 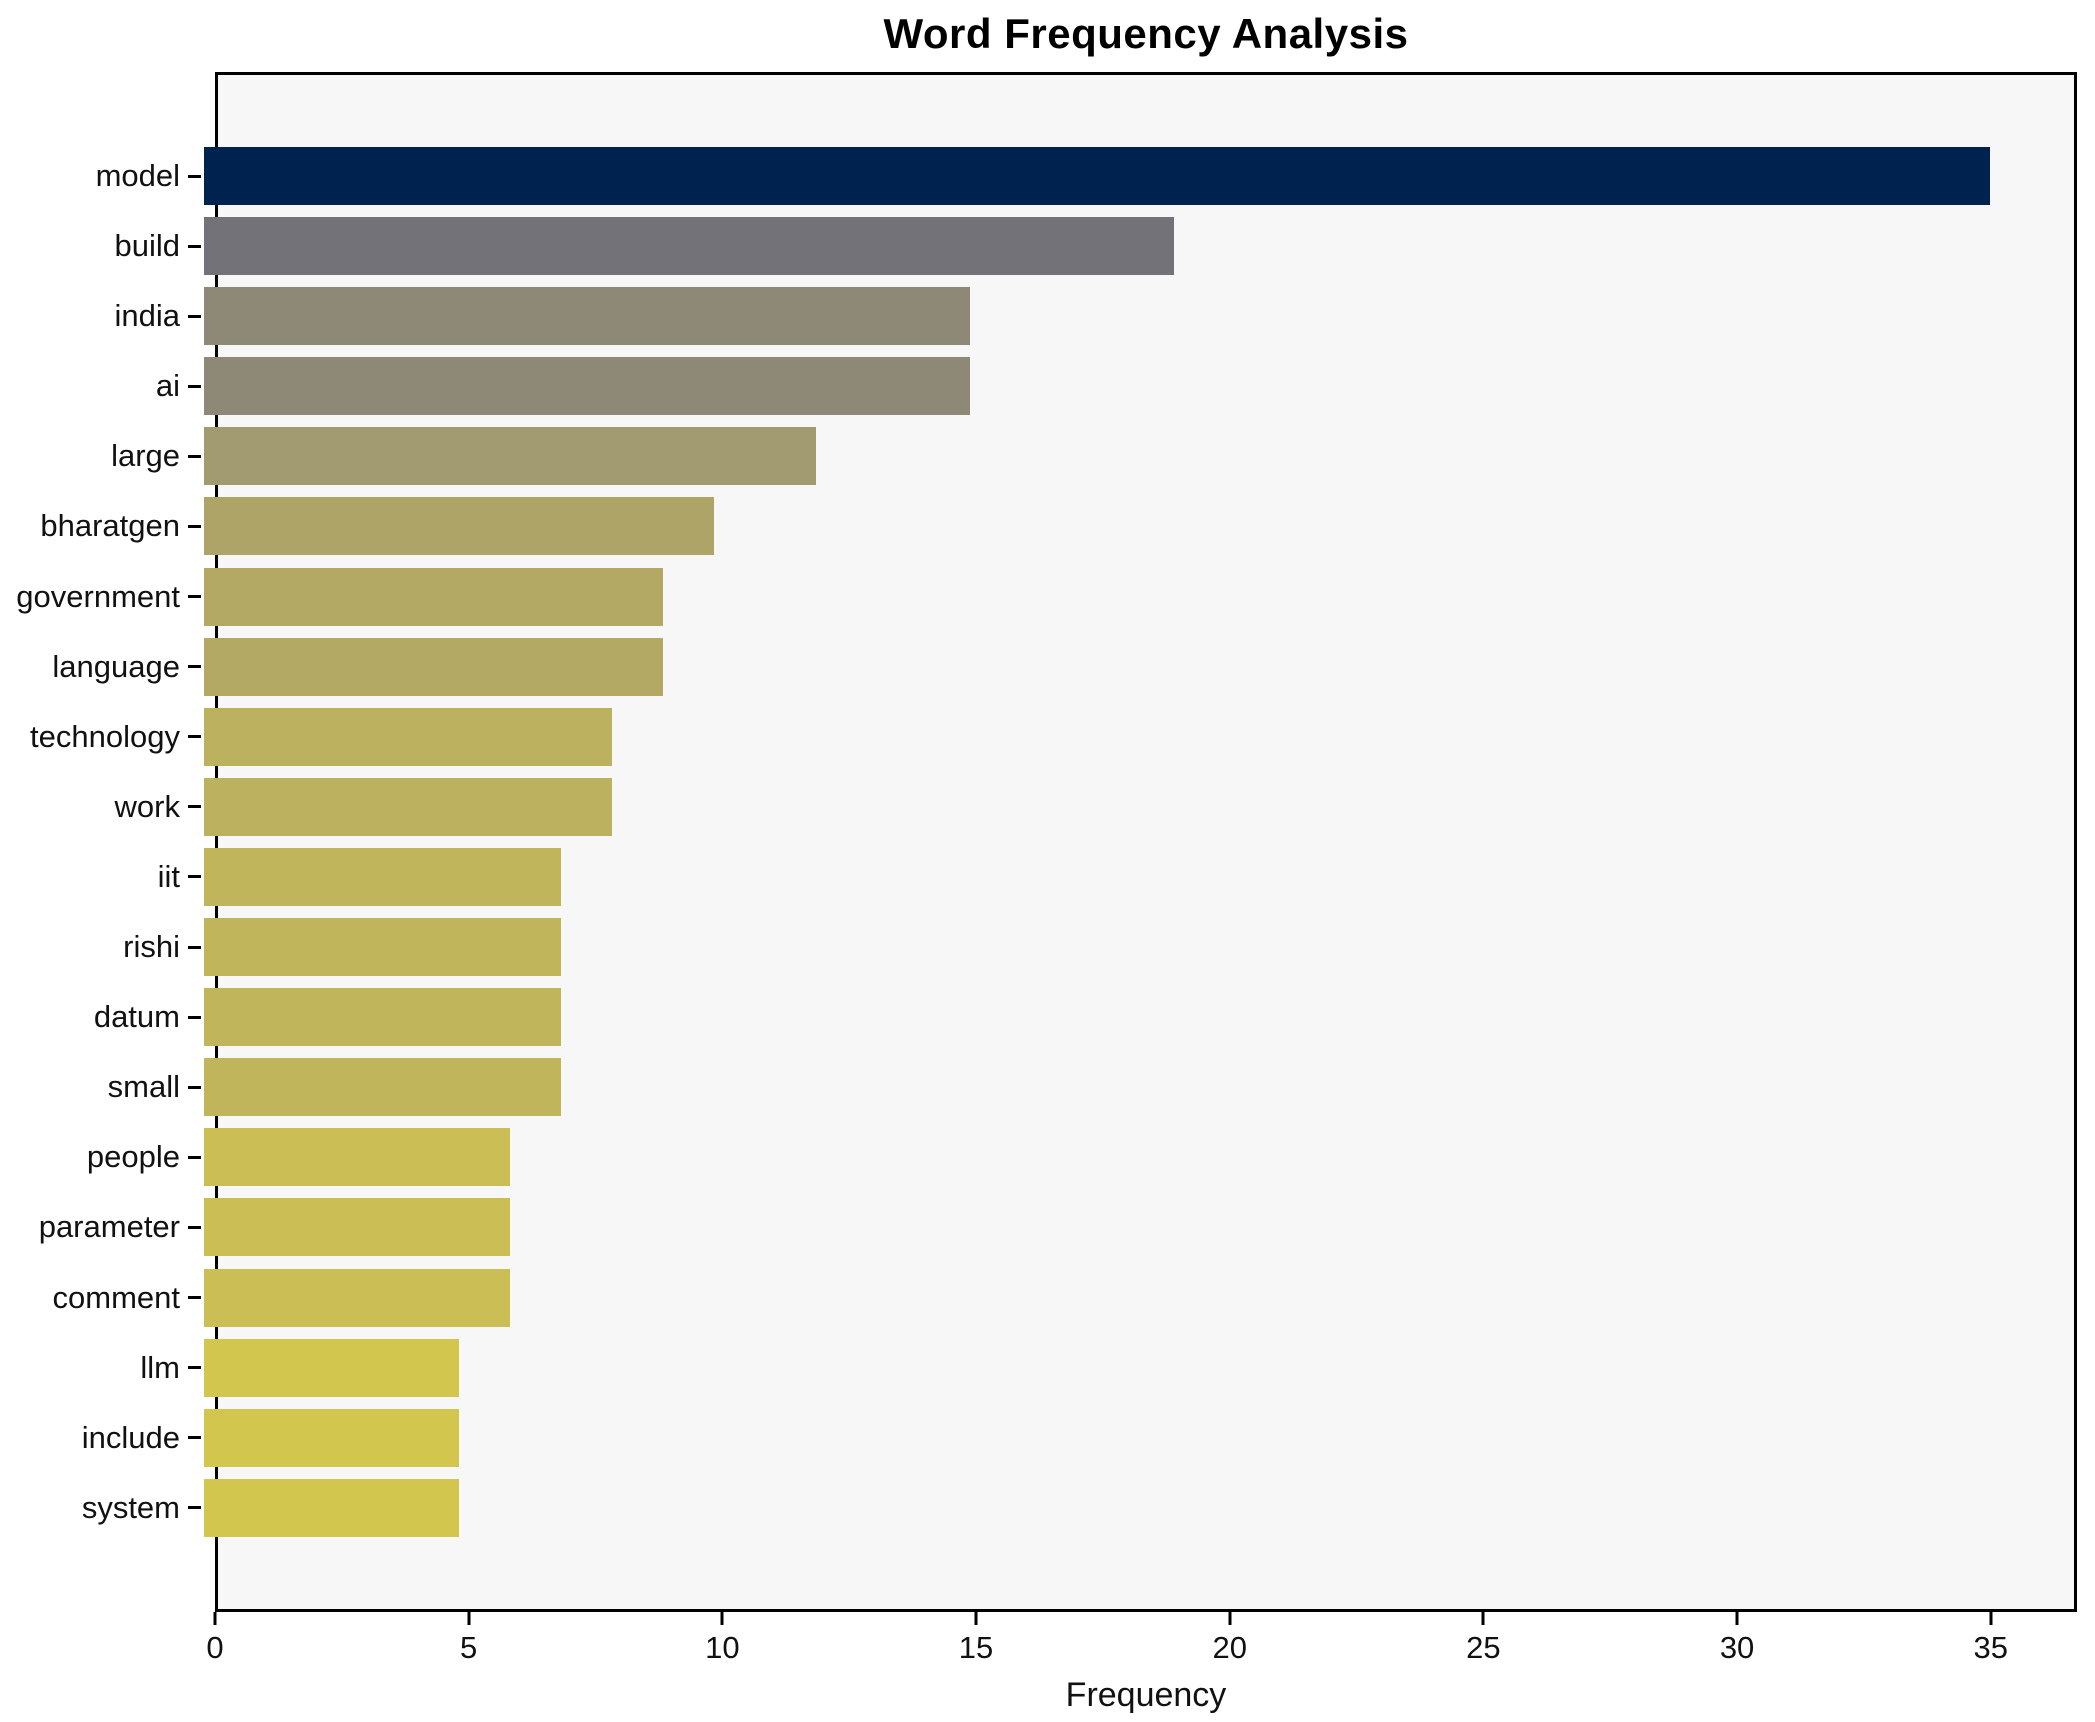 I want to click on y-tick-label: work, so click(x=147, y=806).